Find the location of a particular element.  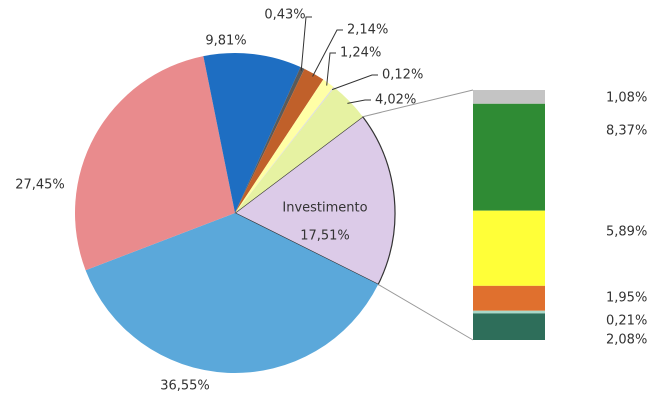

bar-label: 1,95% is located at coordinates (626, 298).